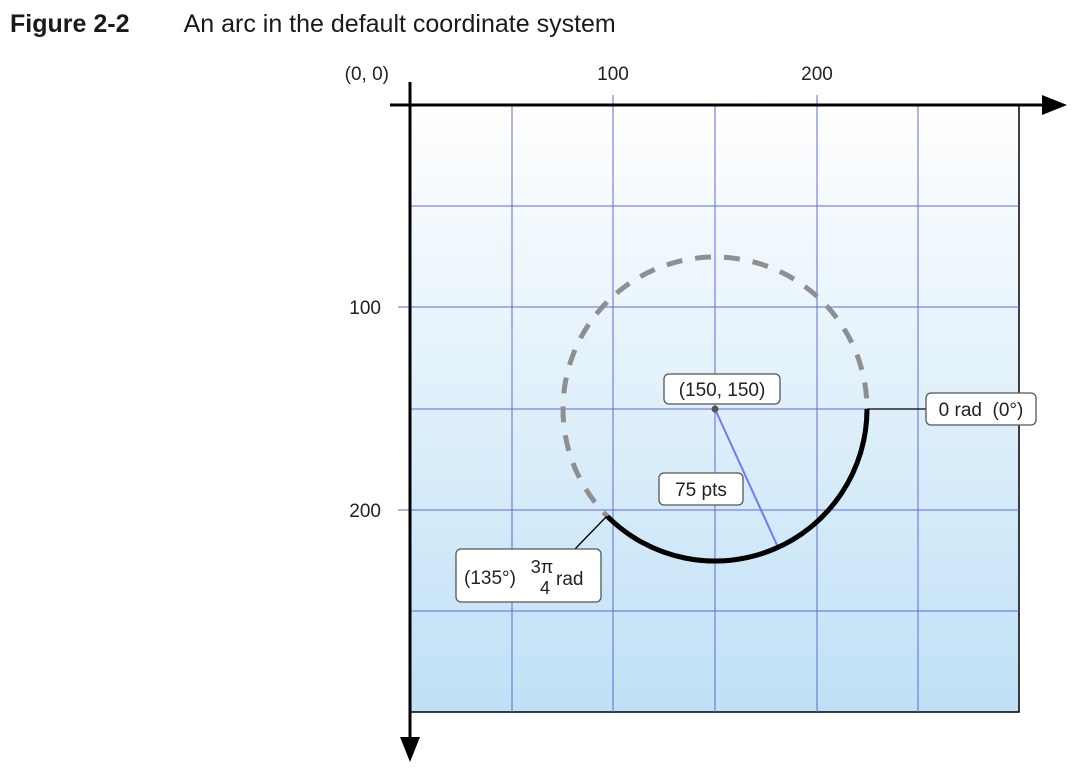 Image resolution: width=1078 pixels, height=770 pixels. I want to click on radius-label-box, so click(701, 489).